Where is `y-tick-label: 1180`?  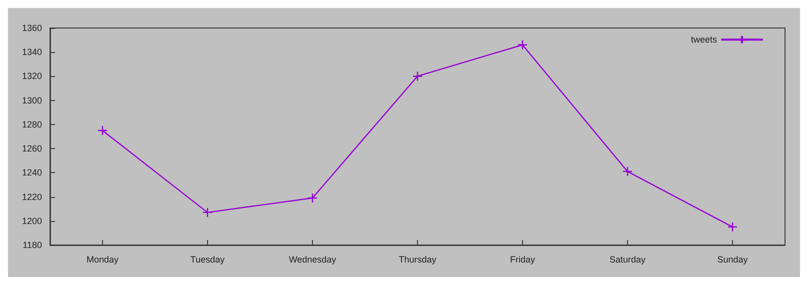
y-tick-label: 1180 is located at coordinates (32, 245).